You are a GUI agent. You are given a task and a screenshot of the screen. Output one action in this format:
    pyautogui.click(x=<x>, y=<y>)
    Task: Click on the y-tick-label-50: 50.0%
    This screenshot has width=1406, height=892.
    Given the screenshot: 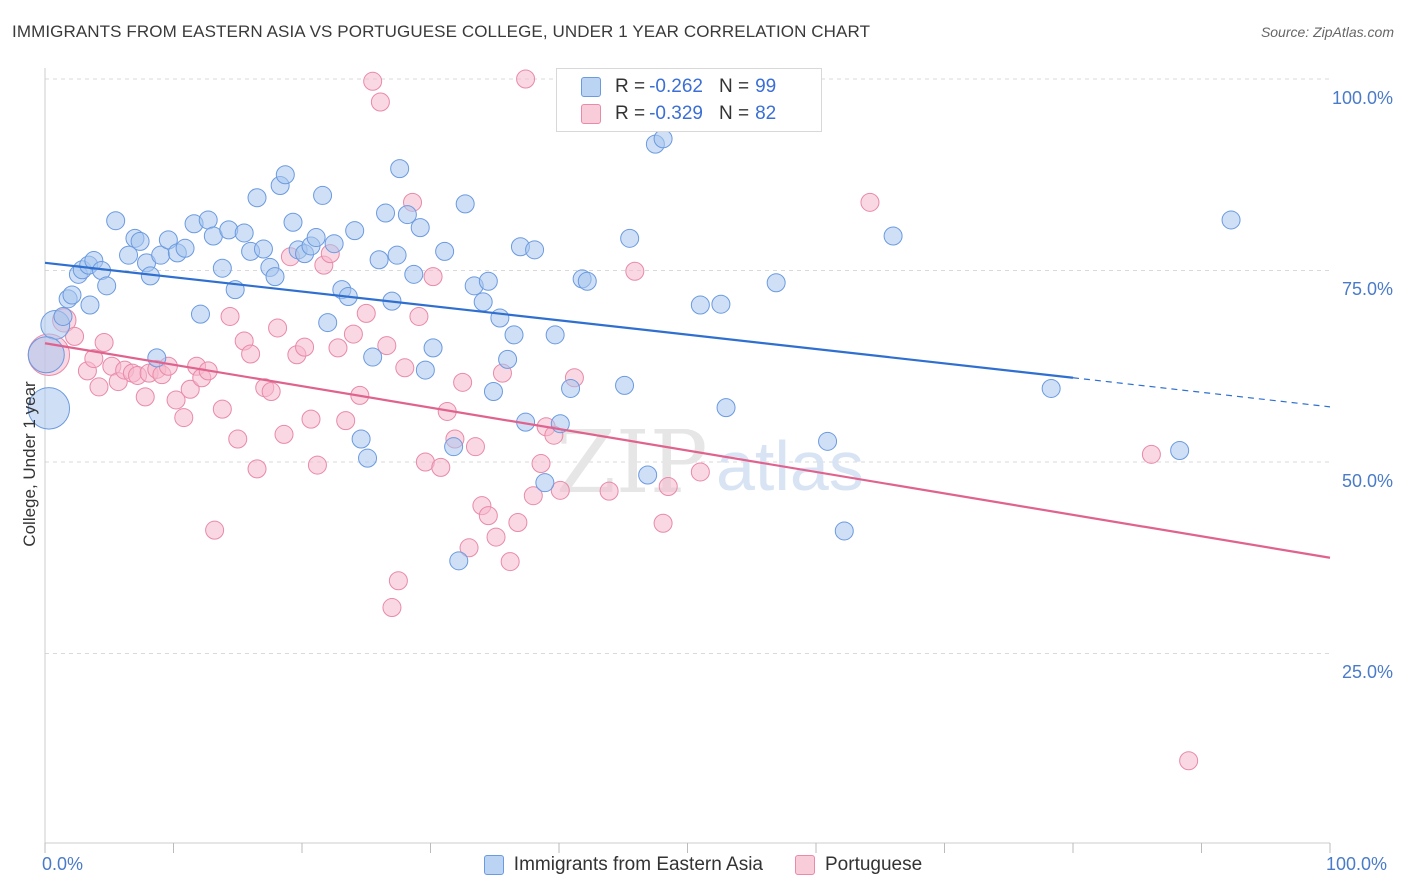 What is the action you would take?
    pyautogui.click(x=1367, y=481)
    